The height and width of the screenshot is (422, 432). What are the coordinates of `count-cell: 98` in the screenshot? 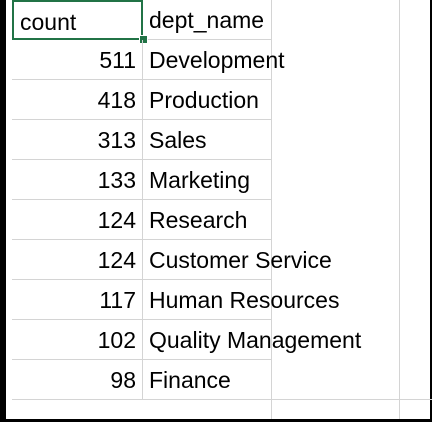 It's located at (77, 380).